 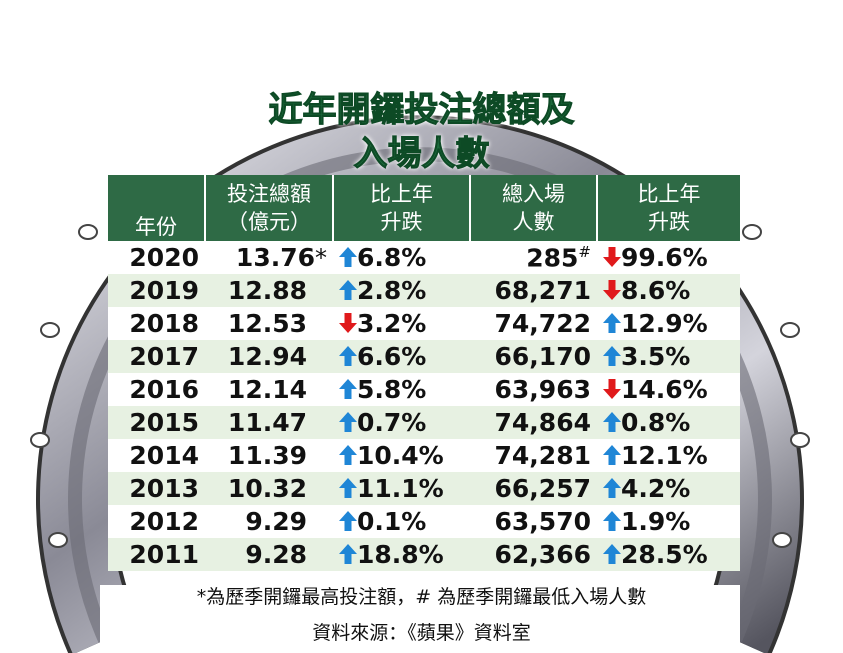 I want to click on attendance-change: 12.9%, so click(x=668, y=323).